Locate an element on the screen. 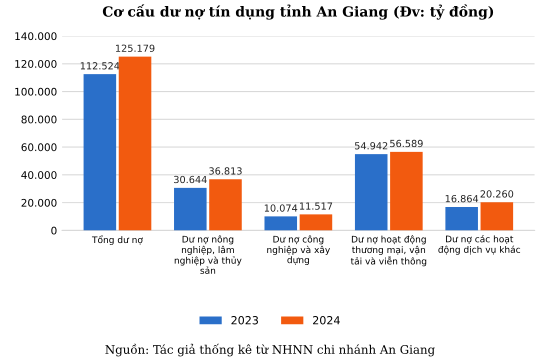 The image size is (540, 360). data-label: 16.864 is located at coordinates (462, 198).